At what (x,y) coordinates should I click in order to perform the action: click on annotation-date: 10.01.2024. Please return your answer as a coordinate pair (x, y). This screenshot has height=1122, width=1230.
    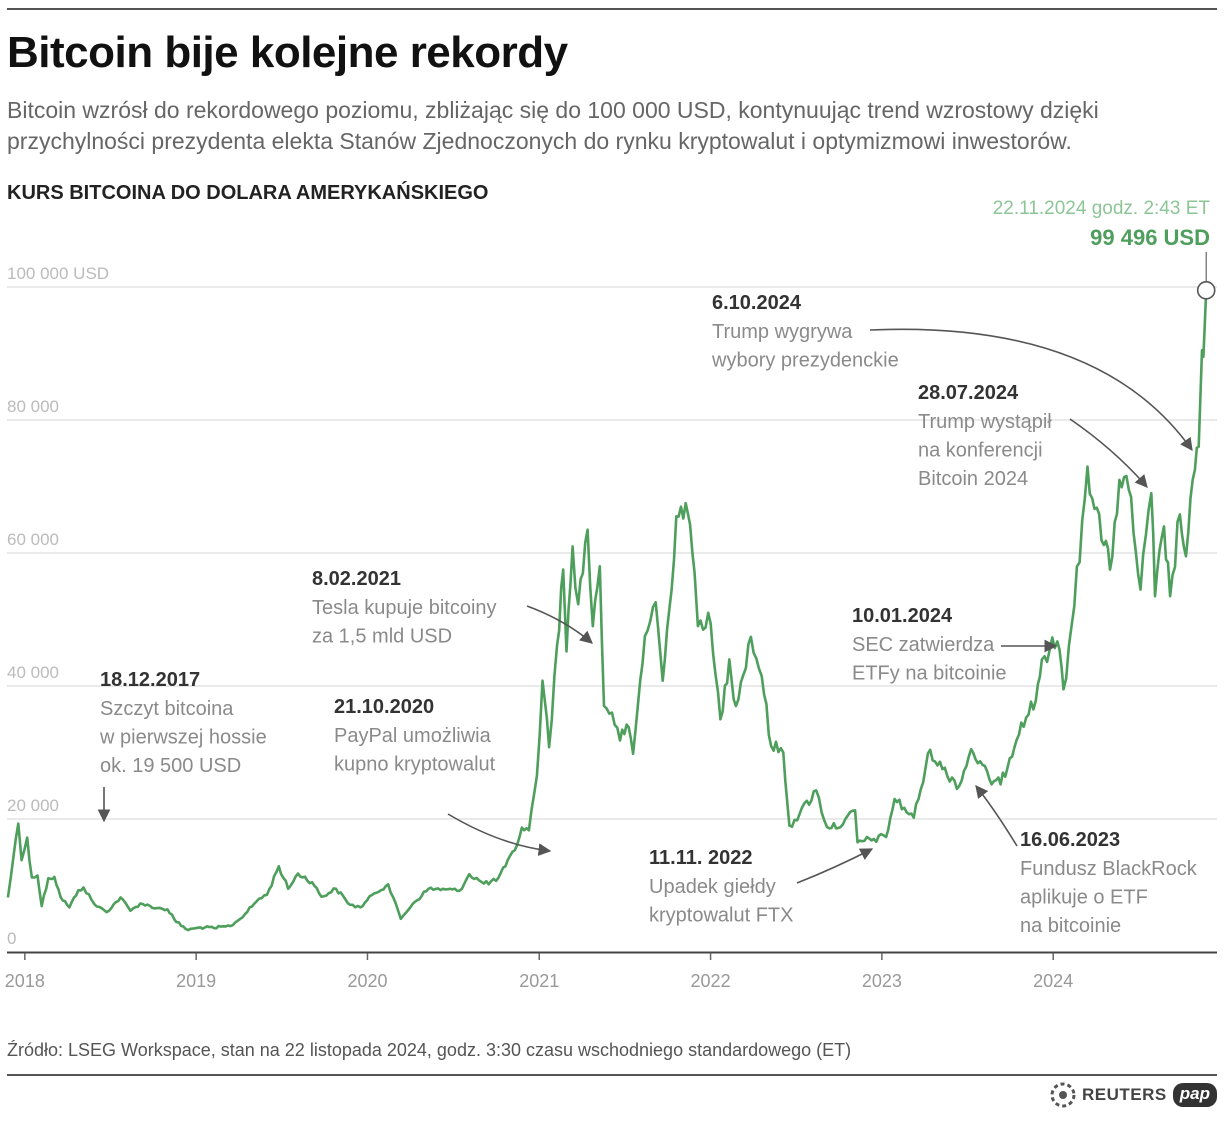
    Looking at the image, I should click on (902, 616).